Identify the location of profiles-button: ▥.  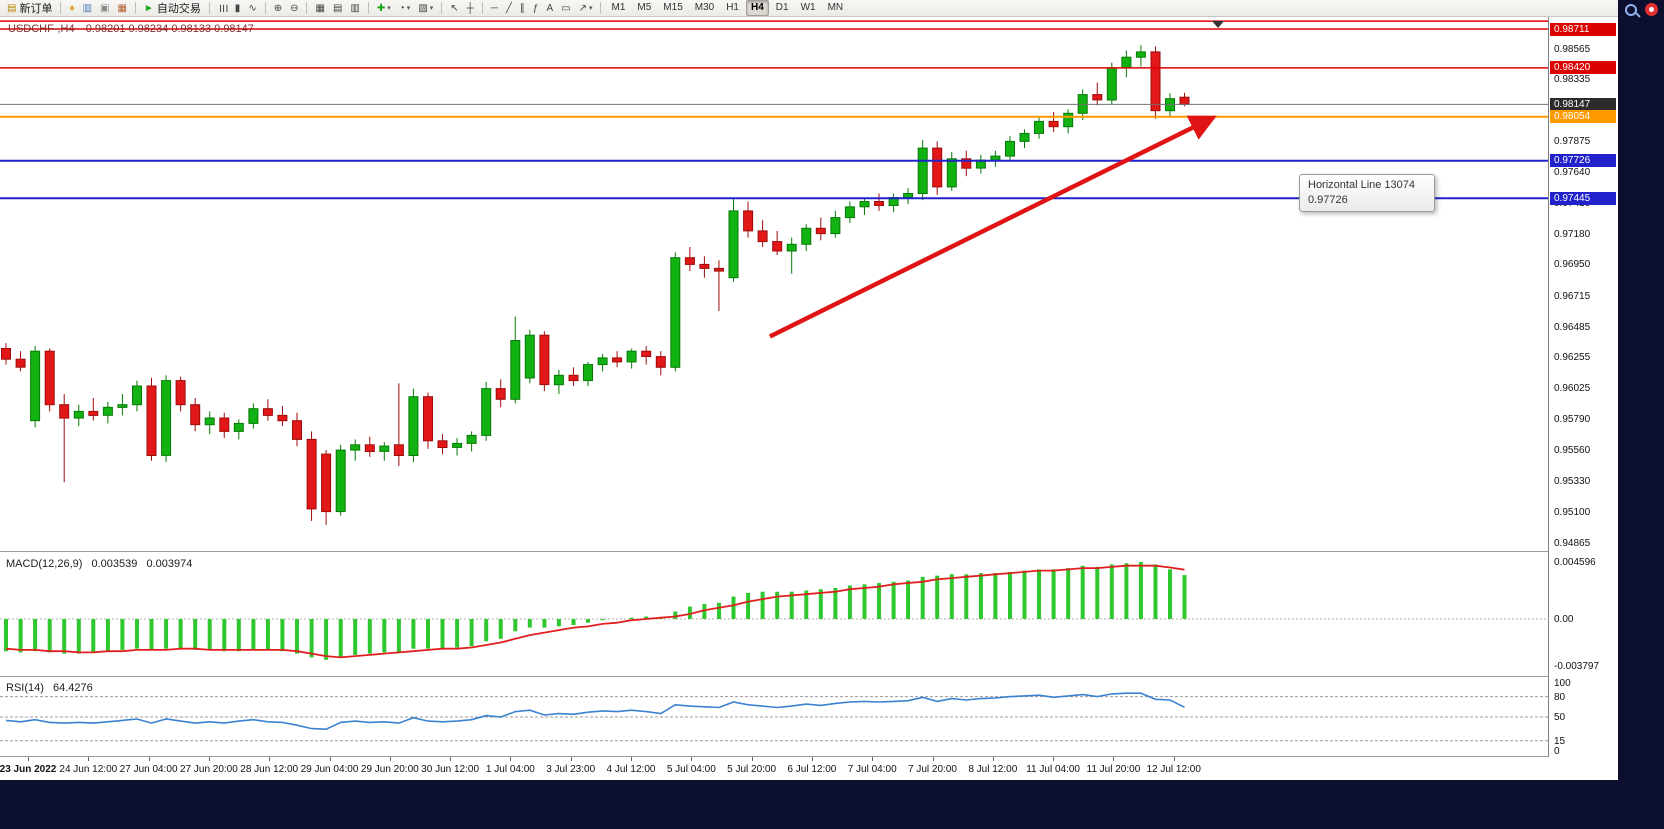
(354, 8).